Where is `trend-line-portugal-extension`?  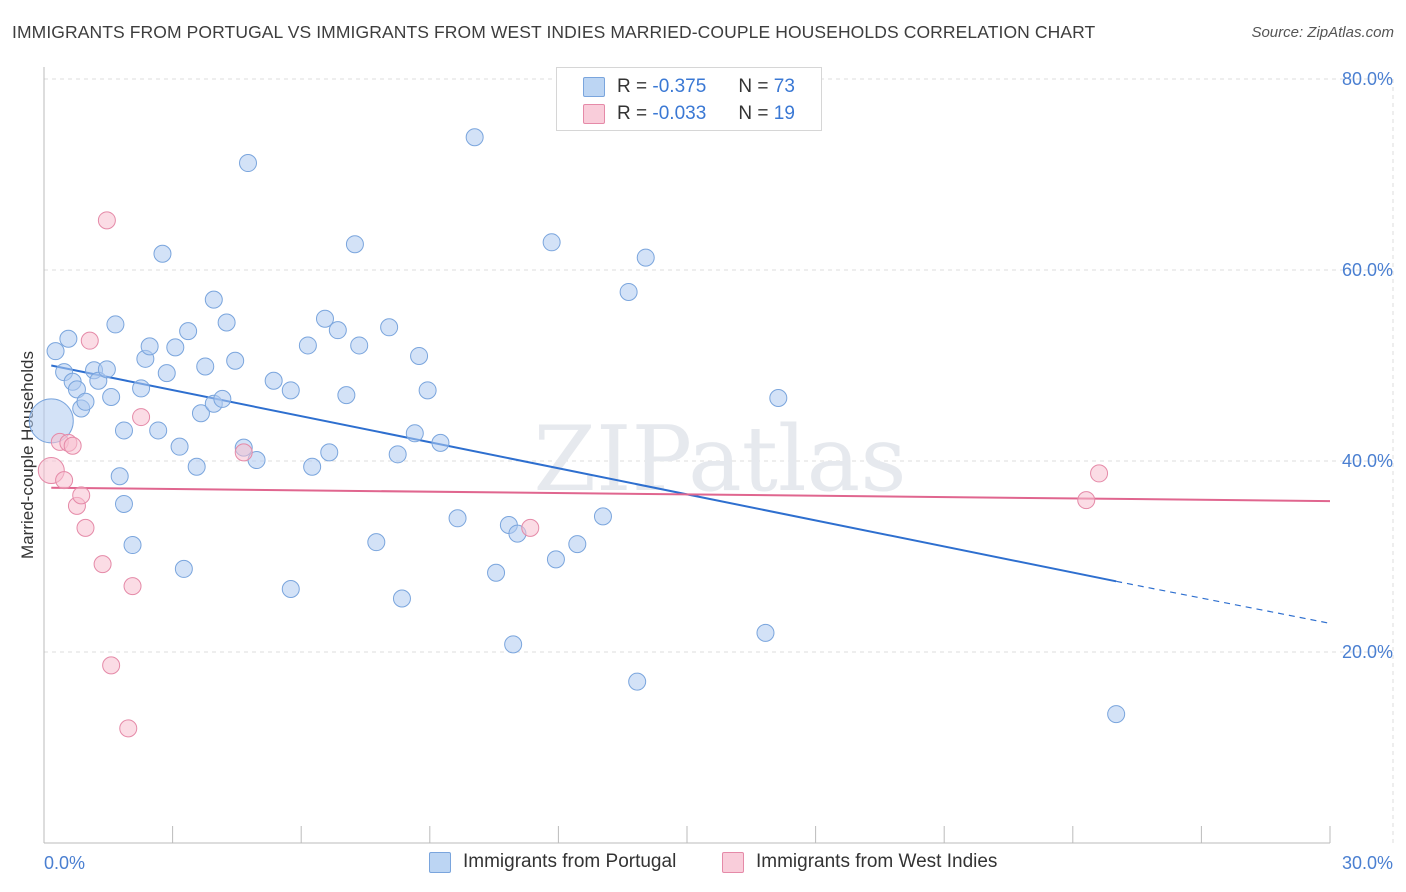 trend-line-portugal-extension is located at coordinates (1223, 602).